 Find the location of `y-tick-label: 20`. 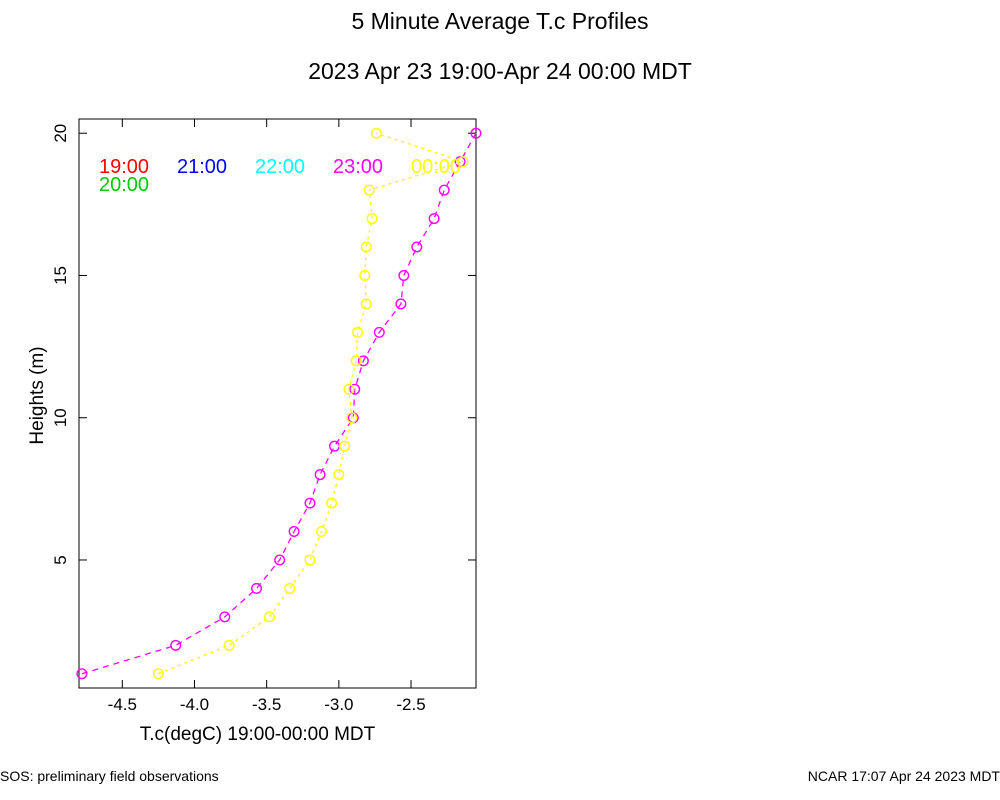

y-tick-label: 20 is located at coordinates (60, 133).